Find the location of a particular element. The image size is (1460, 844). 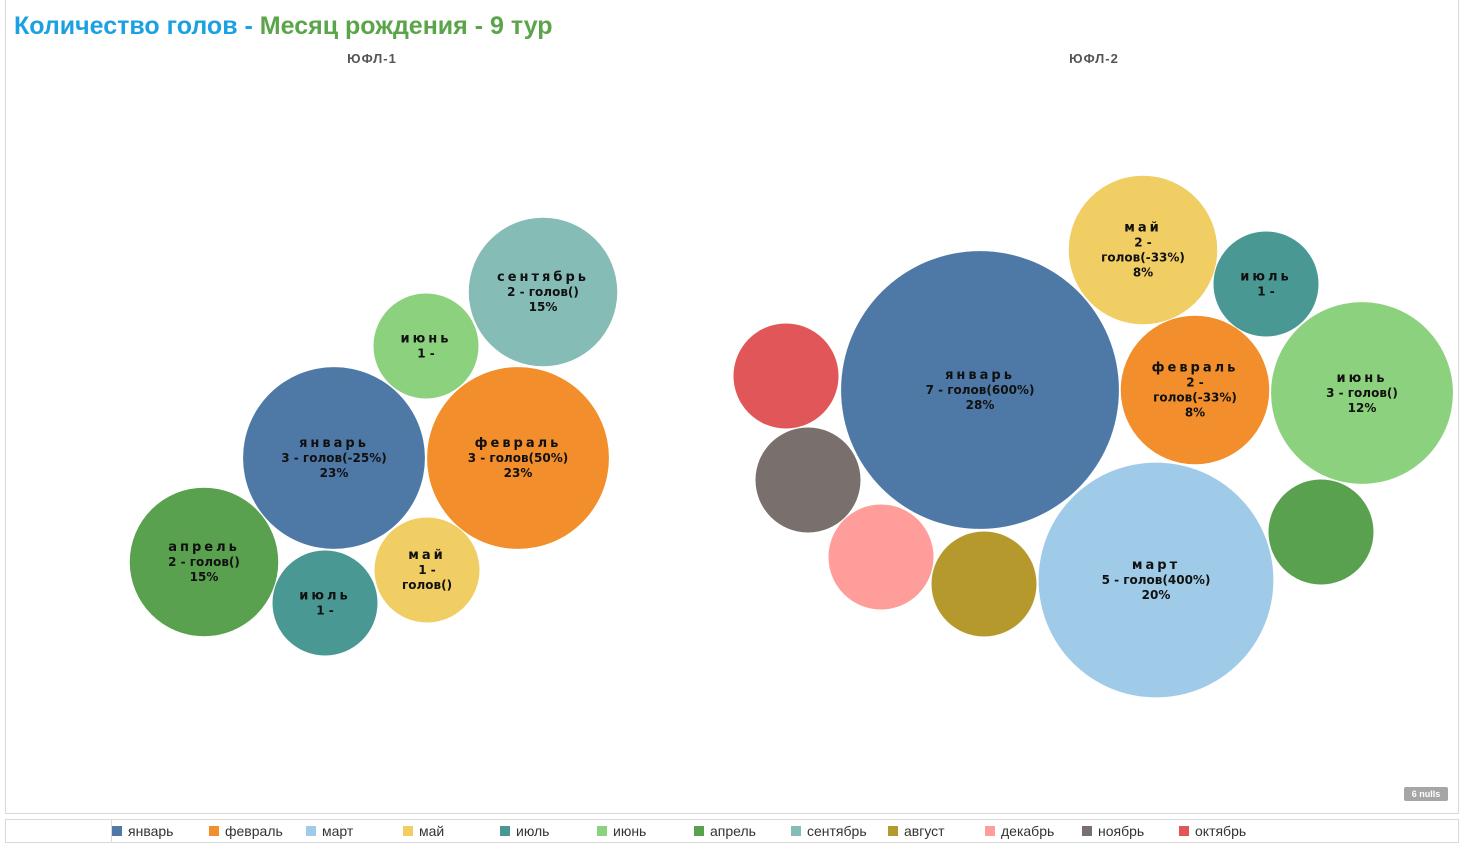

legend-item: апрель is located at coordinates (725, 831).